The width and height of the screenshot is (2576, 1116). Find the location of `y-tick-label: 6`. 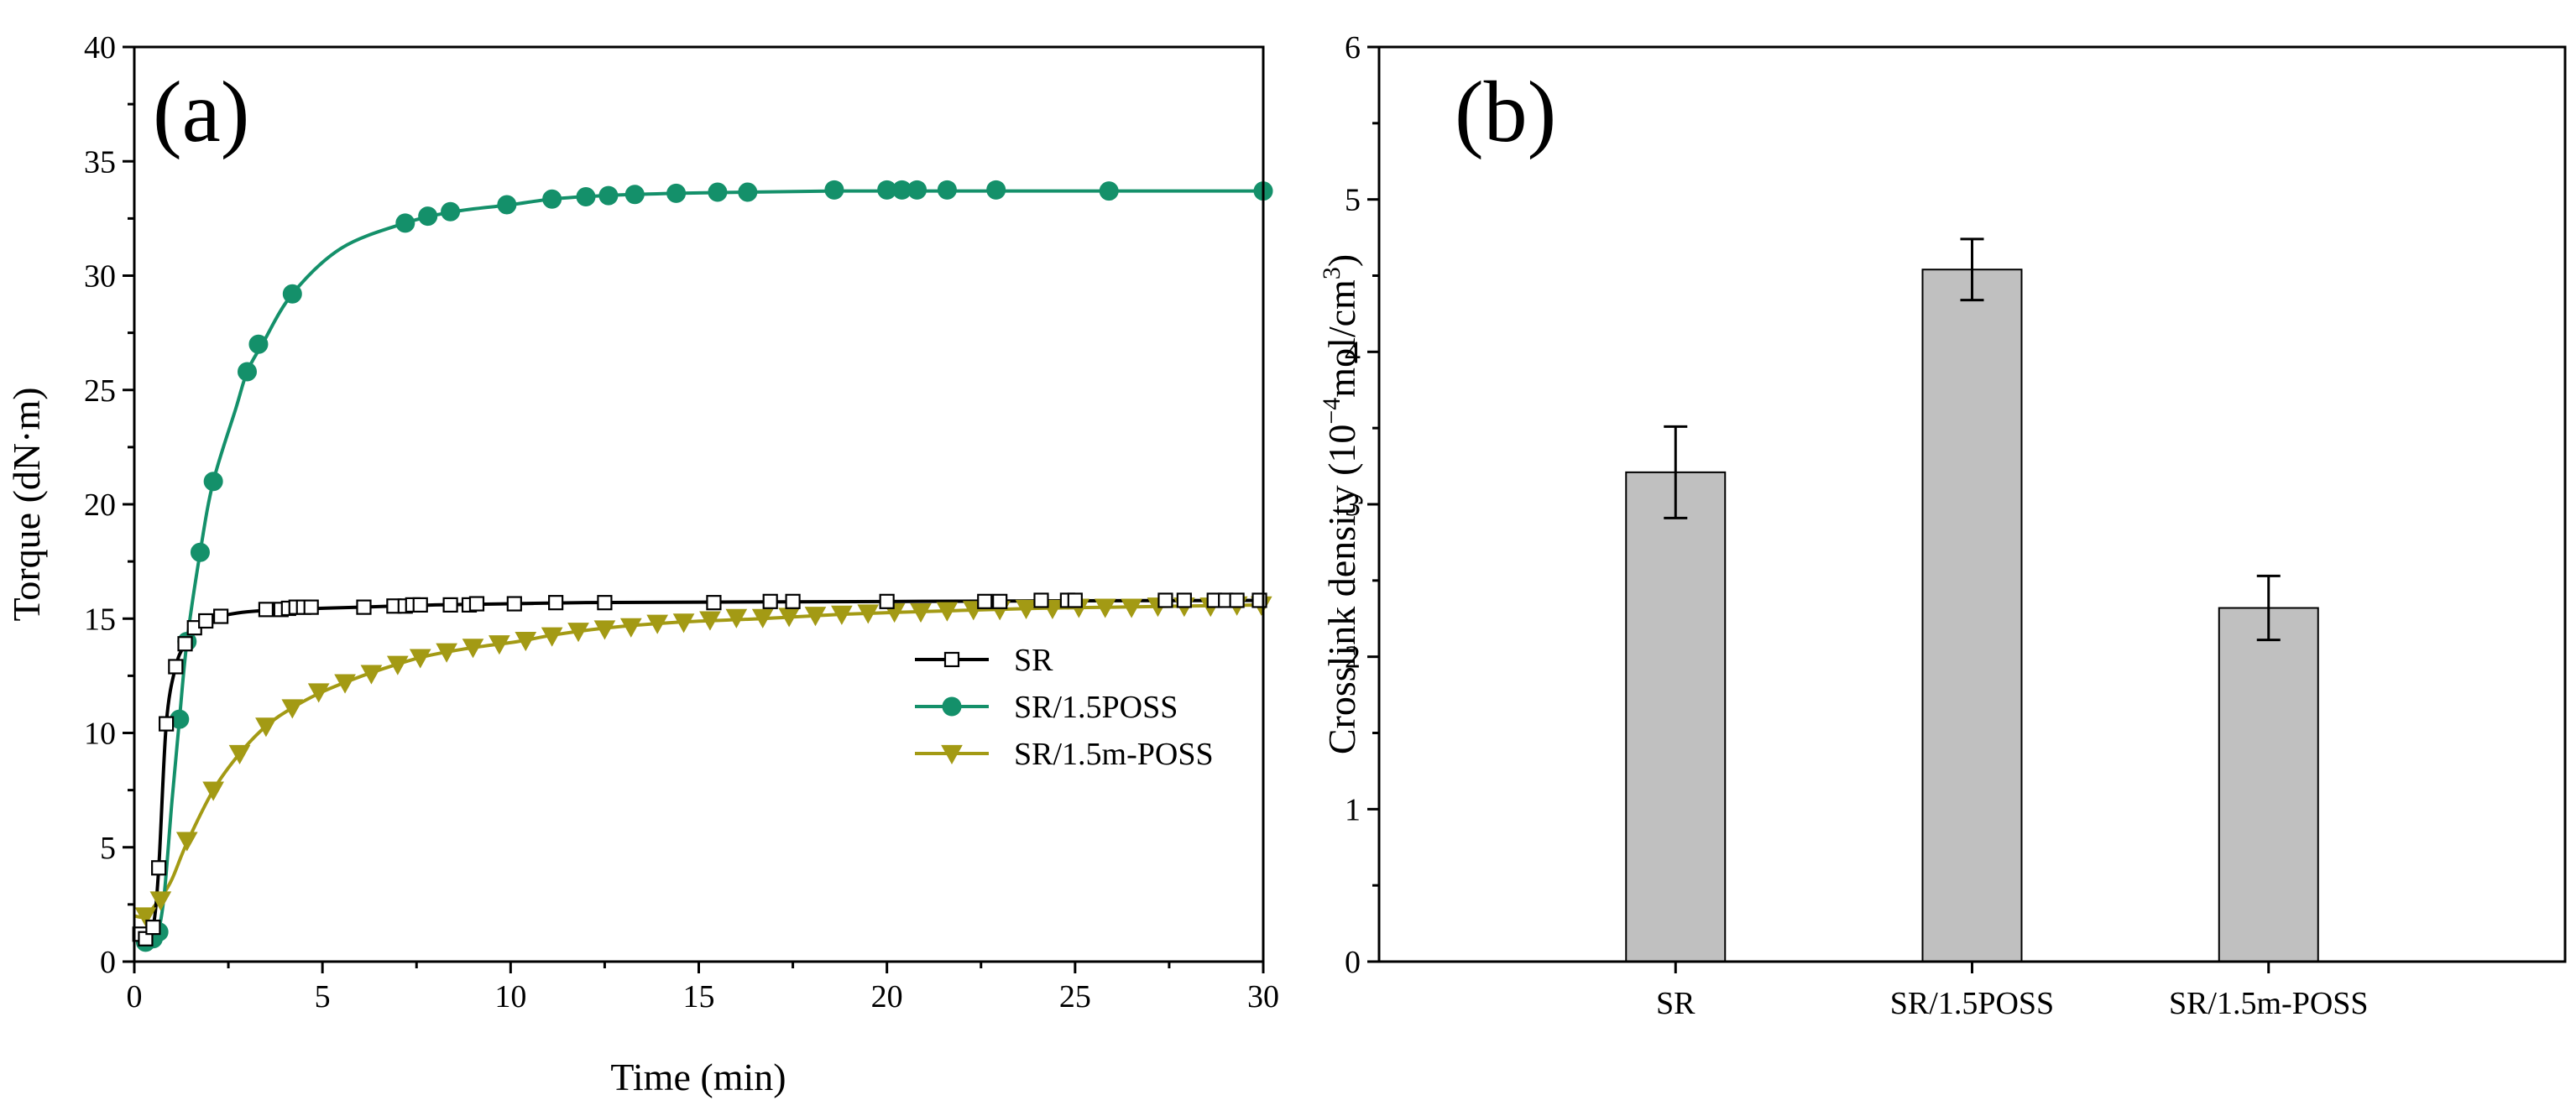

y-tick-label: 6 is located at coordinates (1353, 47).